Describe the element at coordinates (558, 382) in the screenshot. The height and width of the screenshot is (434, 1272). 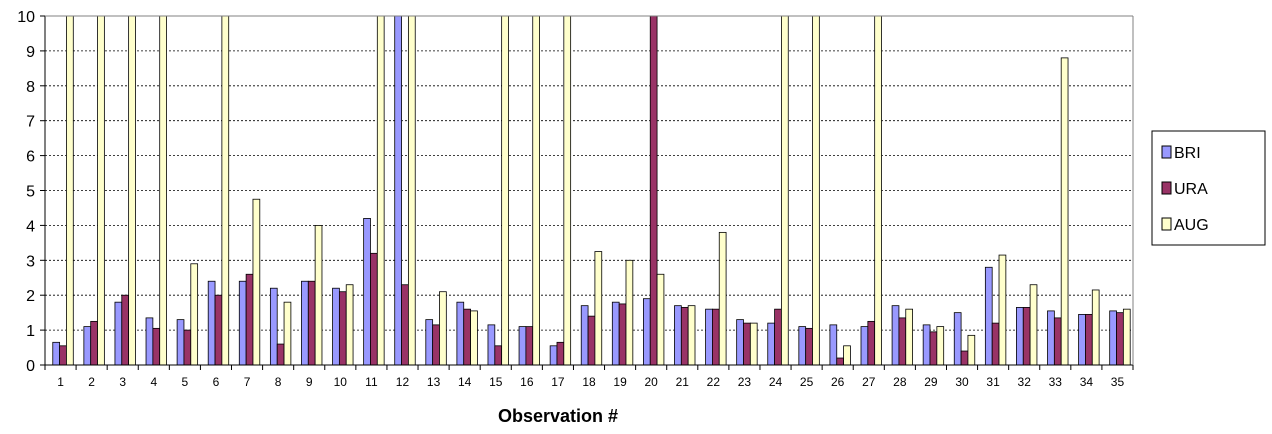
I see `x-tick-label: 17` at that location.